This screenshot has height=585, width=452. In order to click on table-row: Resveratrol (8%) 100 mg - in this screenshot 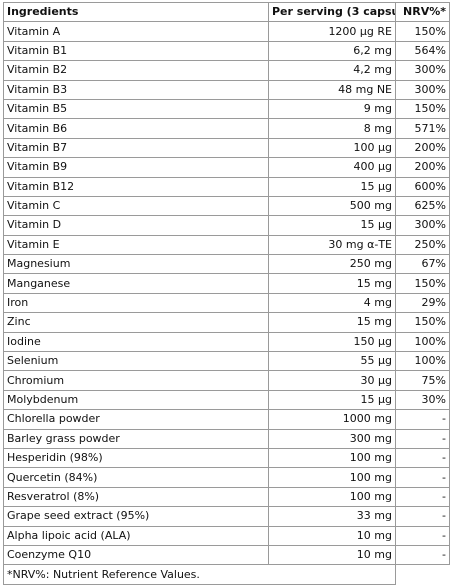, I will do `click(226, 497)`.